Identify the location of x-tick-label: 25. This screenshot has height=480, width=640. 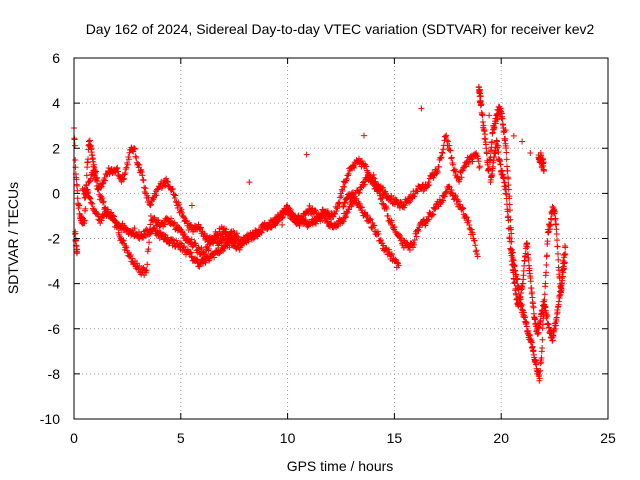
(608, 438).